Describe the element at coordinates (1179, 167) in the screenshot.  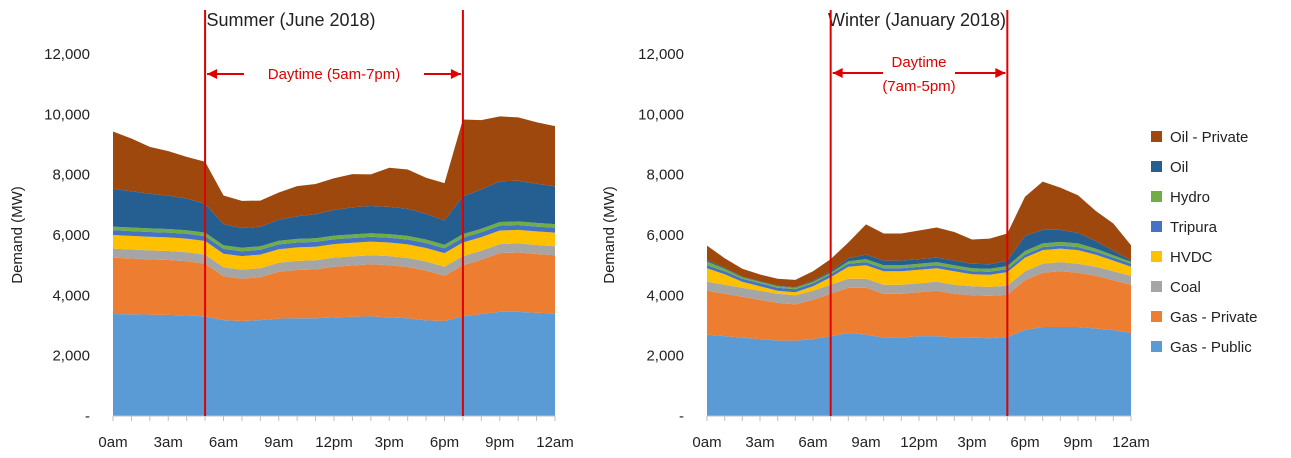
I see `legend-entry: Oil` at that location.